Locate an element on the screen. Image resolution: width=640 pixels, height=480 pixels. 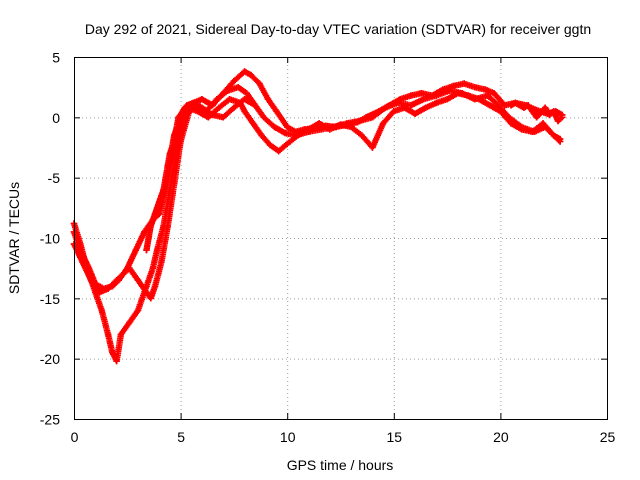
x-axis-label: GPS time / hours is located at coordinates (340, 465).